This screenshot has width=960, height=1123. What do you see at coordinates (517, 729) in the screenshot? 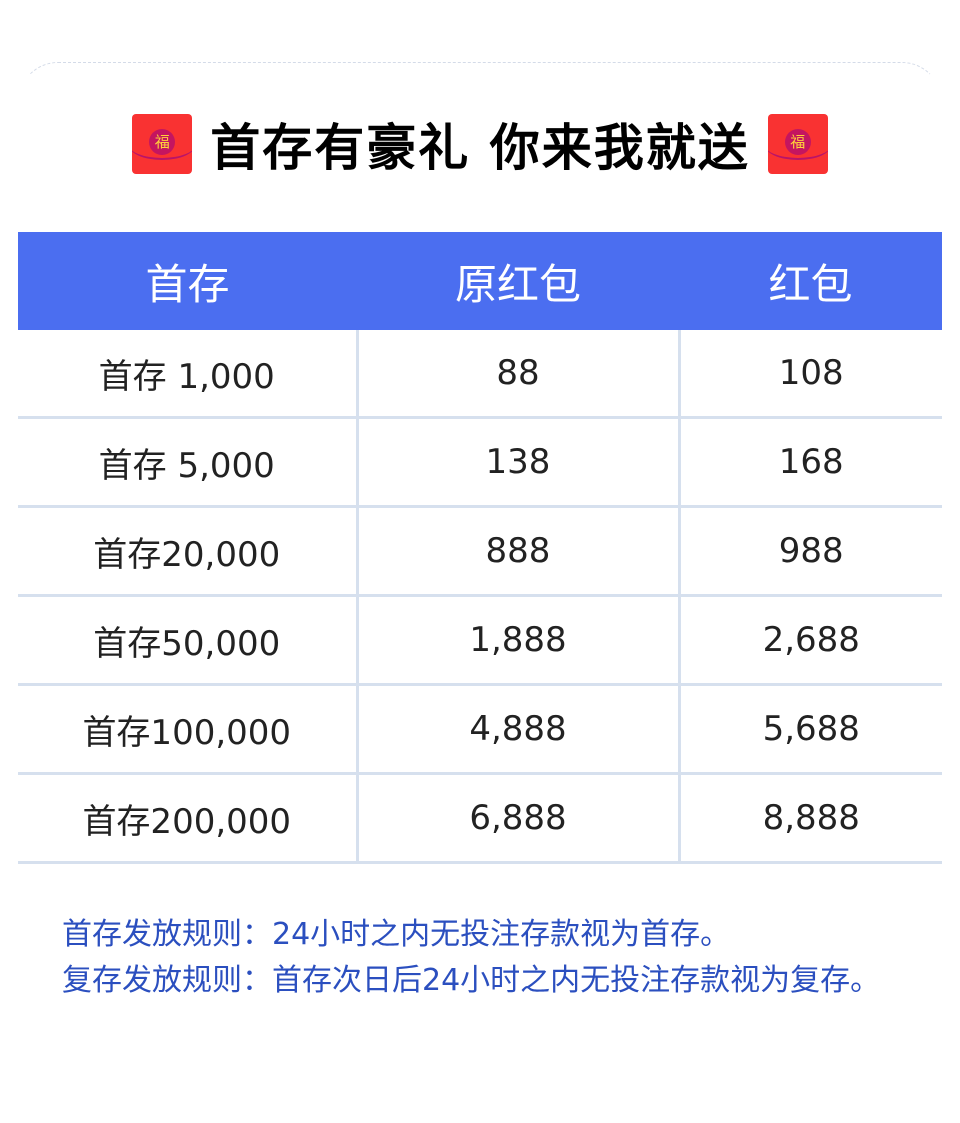
I see `original-bonus-cell: 4,888` at bounding box center [517, 729].